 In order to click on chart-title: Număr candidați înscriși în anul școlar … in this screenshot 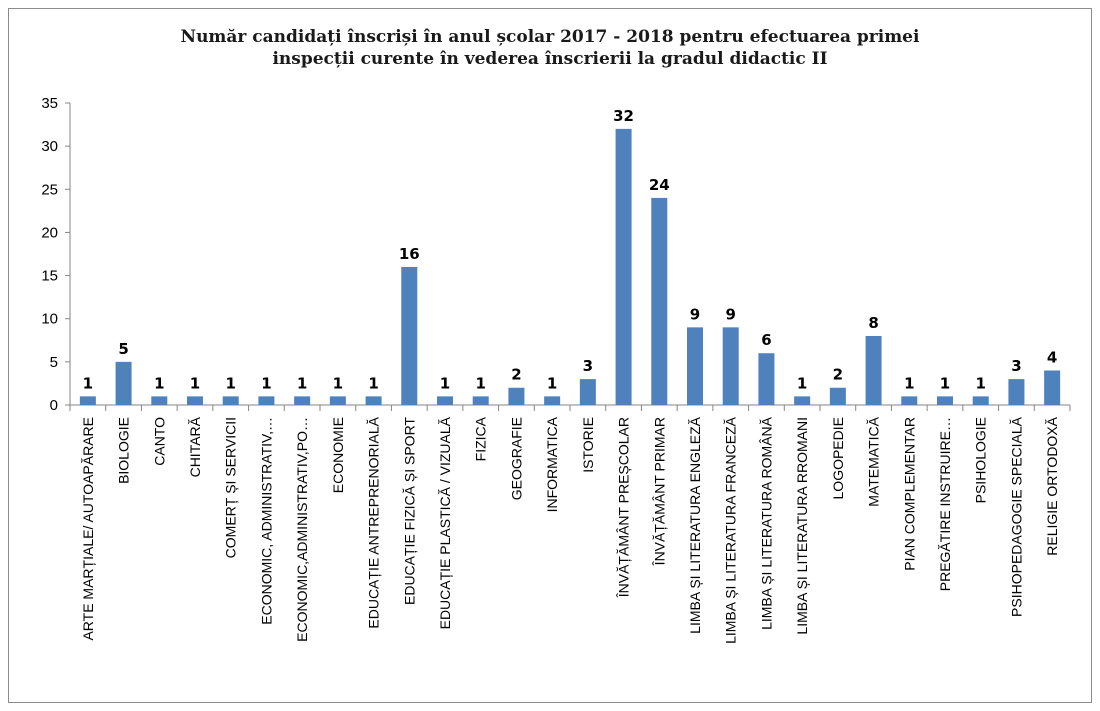, I will do `click(550, 48)`.